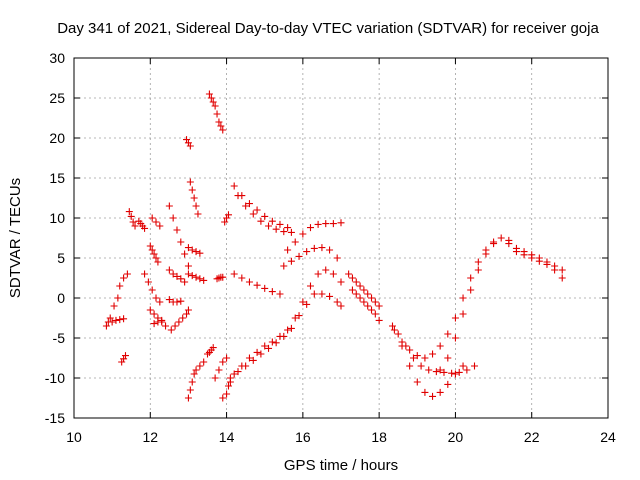  Describe the element at coordinates (210, 351) in the screenshot. I see `data-series-arc-v` at that location.